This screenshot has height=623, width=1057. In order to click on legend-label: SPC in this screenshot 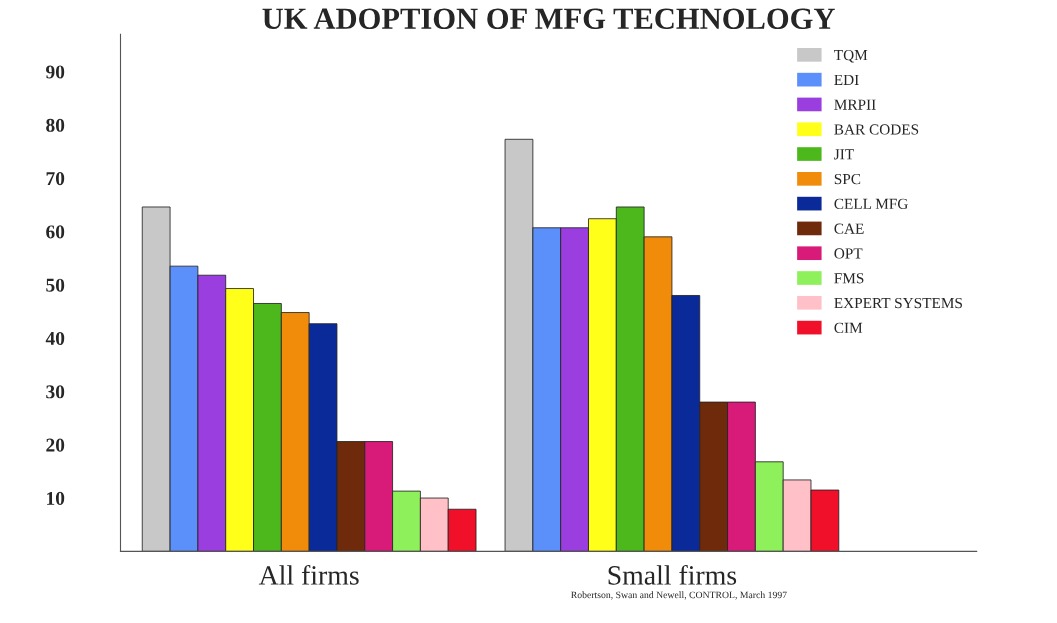, I will do `click(847, 179)`.